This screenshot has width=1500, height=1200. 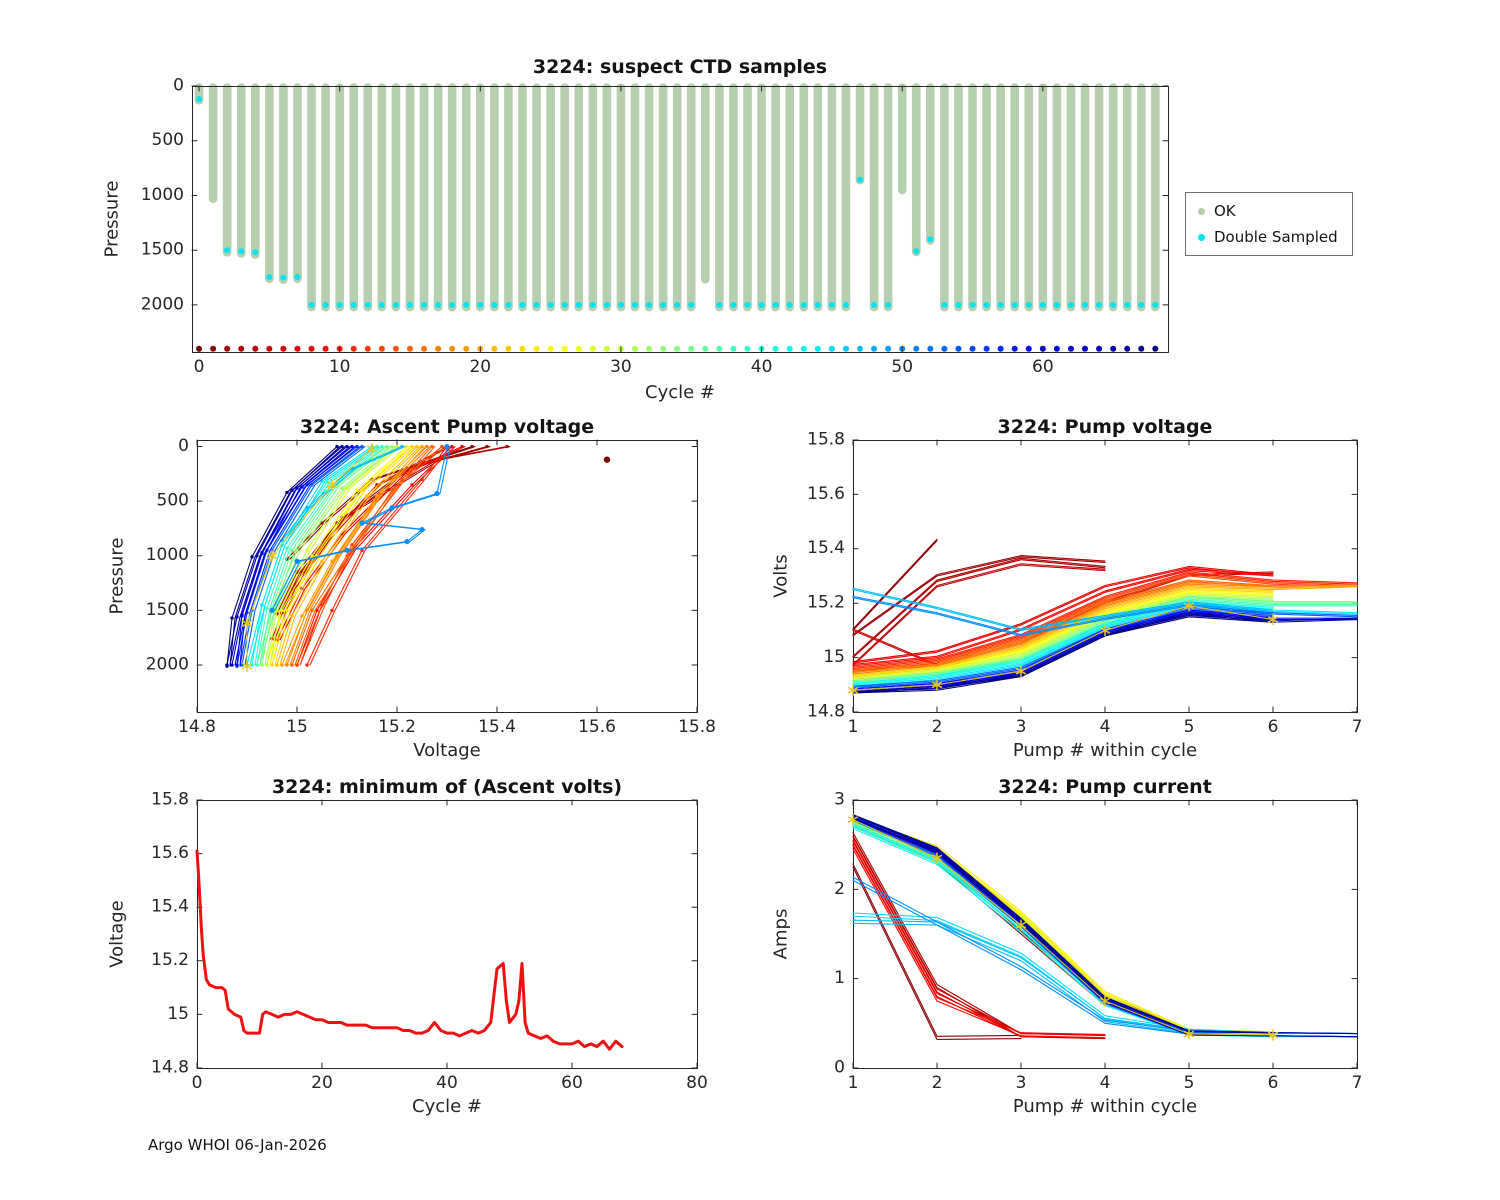 What do you see at coordinates (112, 219) in the screenshot?
I see `y-axis-label-pressure-top: Pressure` at bounding box center [112, 219].